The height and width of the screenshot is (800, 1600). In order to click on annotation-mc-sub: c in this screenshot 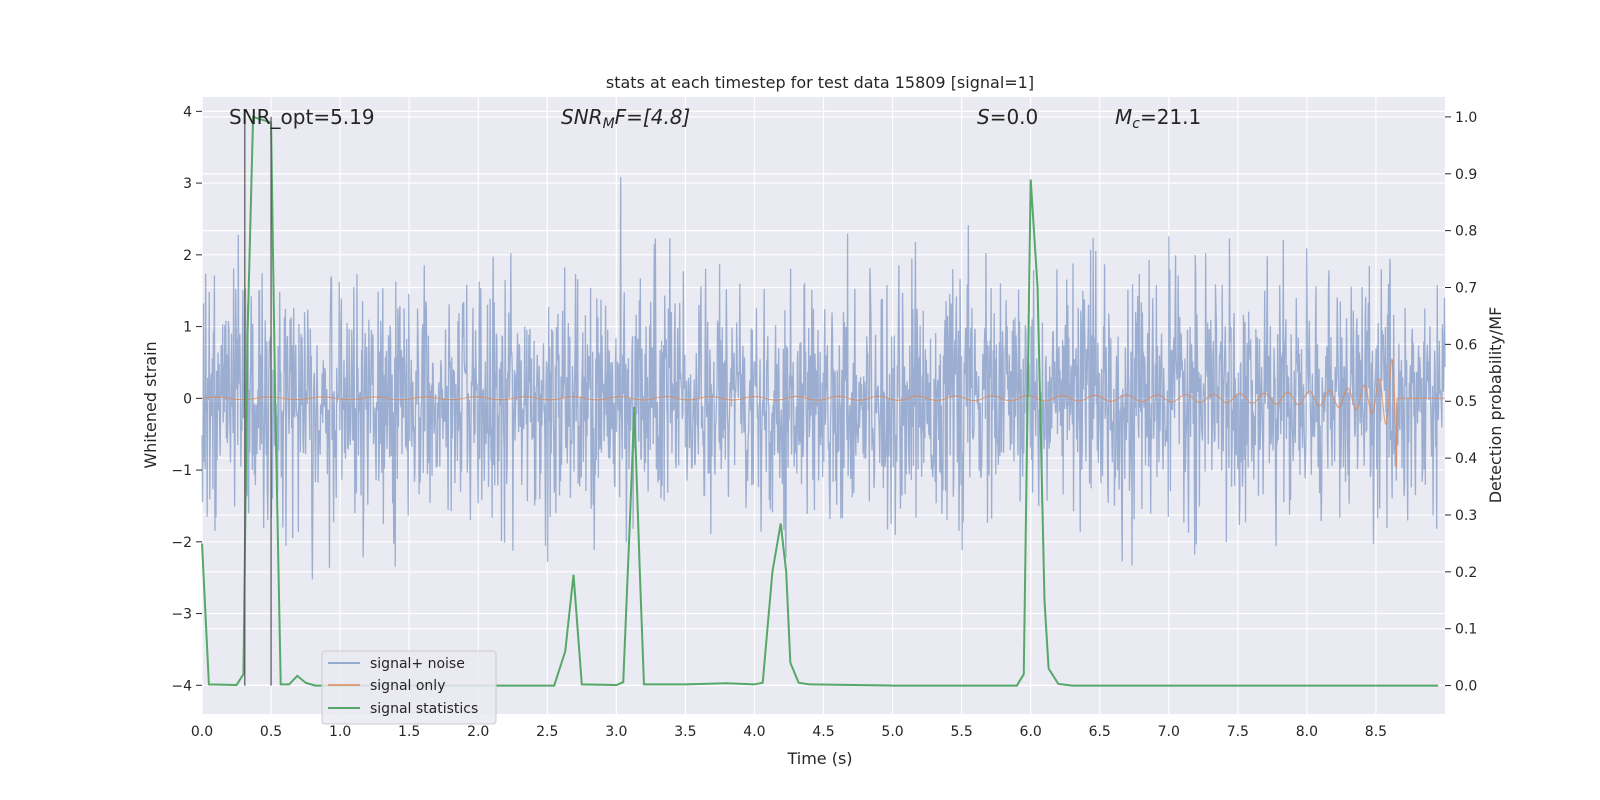, I will do `click(1136, 124)`.